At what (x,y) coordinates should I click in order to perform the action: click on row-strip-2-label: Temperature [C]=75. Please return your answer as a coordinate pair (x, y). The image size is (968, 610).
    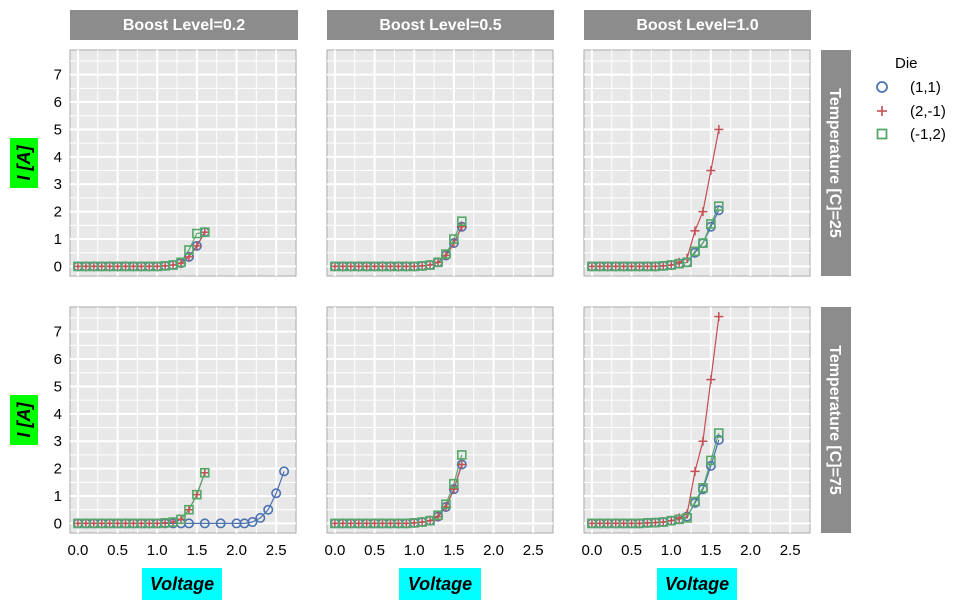
    Looking at the image, I should click on (834, 420).